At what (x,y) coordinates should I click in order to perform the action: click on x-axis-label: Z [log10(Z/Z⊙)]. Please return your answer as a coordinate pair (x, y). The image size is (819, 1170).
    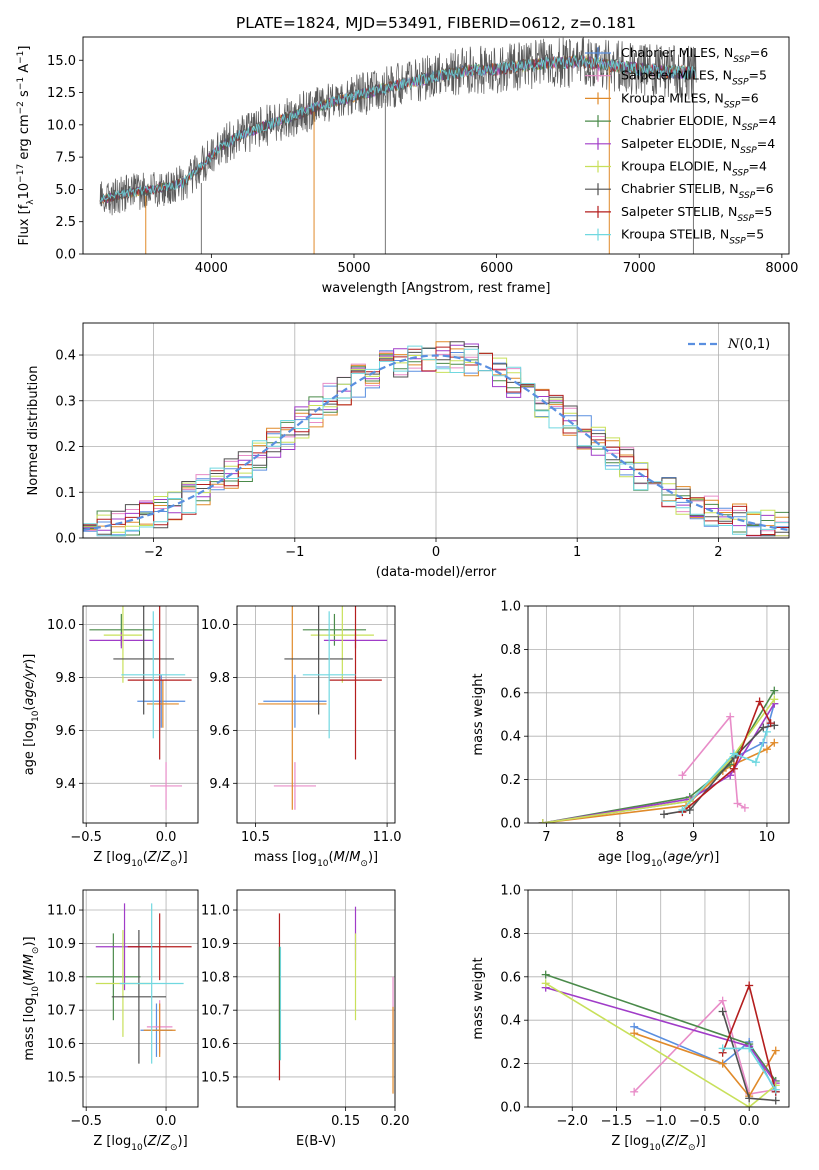
    Looking at the image, I should click on (658, 1143).